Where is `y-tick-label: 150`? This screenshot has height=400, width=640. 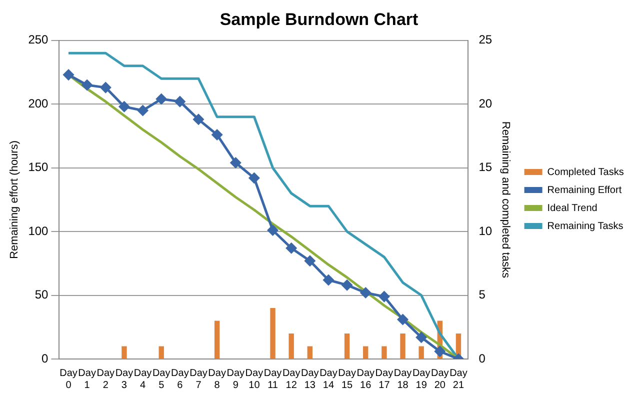 y-tick-label: 150 is located at coordinates (38, 167).